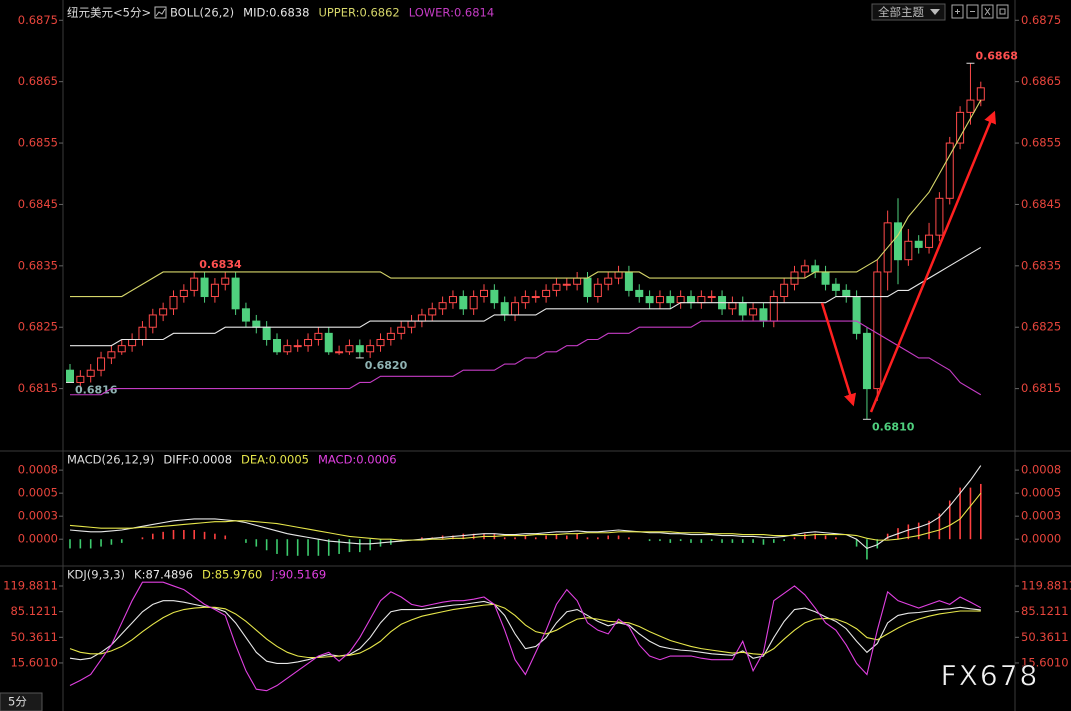 The height and width of the screenshot is (711, 1071). Describe the element at coordinates (38, 516) in the screenshot. I see `y-tick-label: 0.0003` at that location.